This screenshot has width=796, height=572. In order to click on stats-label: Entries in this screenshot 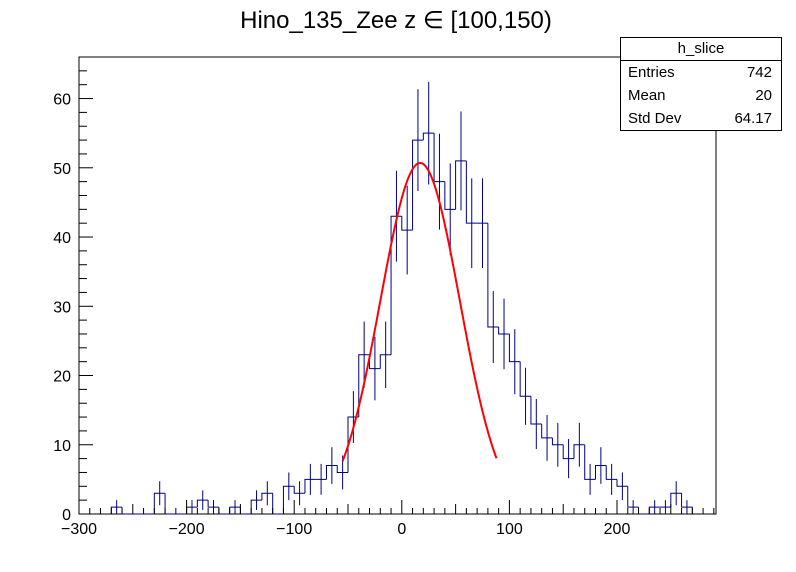, I will do `click(651, 72)`.